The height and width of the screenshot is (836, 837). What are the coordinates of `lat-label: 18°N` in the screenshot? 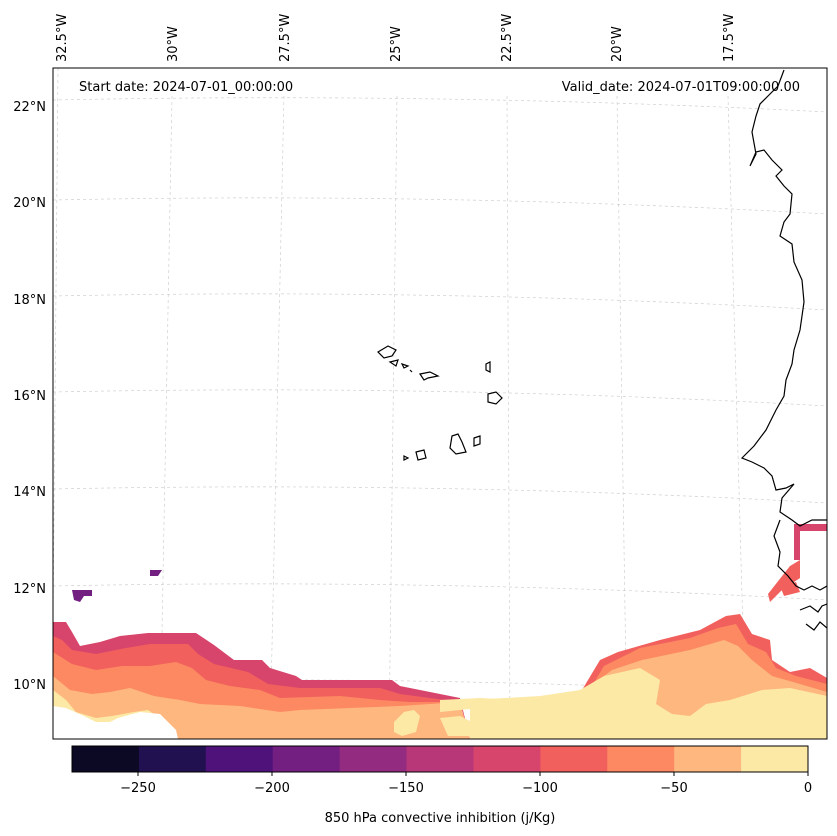 It's located at (29, 300).